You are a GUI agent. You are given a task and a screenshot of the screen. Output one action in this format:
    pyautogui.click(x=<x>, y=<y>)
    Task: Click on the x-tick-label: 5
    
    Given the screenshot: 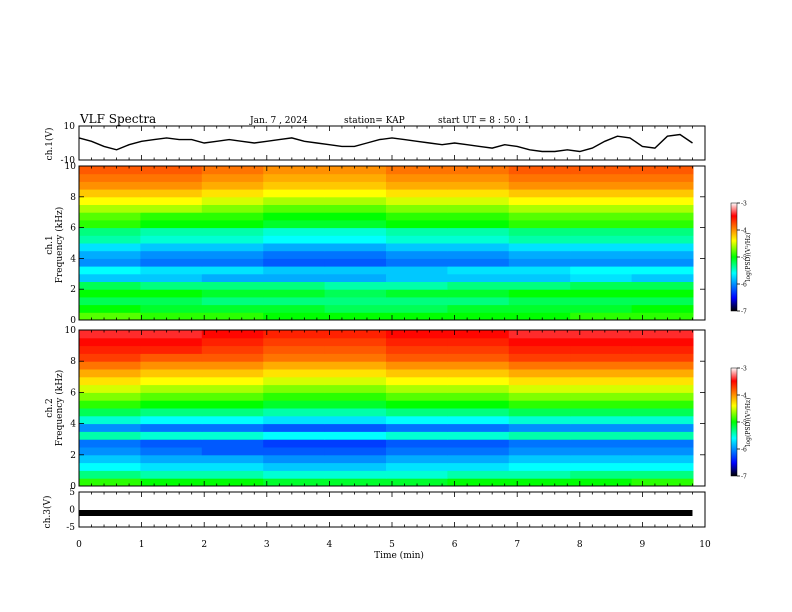 What is the action you would take?
    pyautogui.click(x=392, y=545)
    